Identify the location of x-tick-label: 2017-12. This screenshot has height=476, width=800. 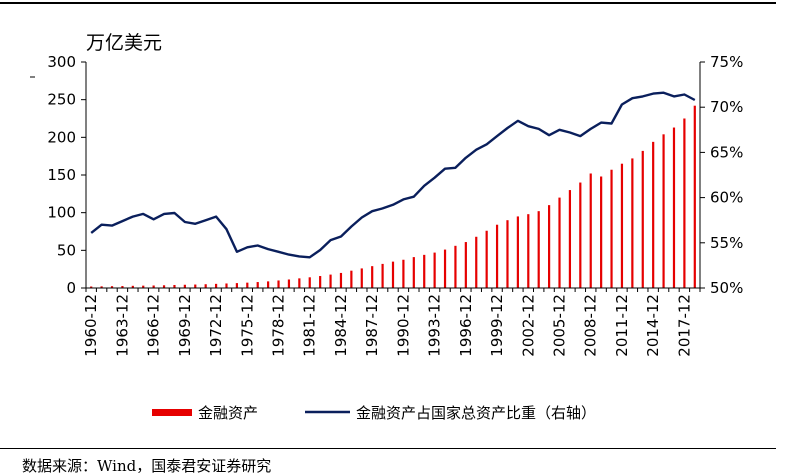
(684, 325).